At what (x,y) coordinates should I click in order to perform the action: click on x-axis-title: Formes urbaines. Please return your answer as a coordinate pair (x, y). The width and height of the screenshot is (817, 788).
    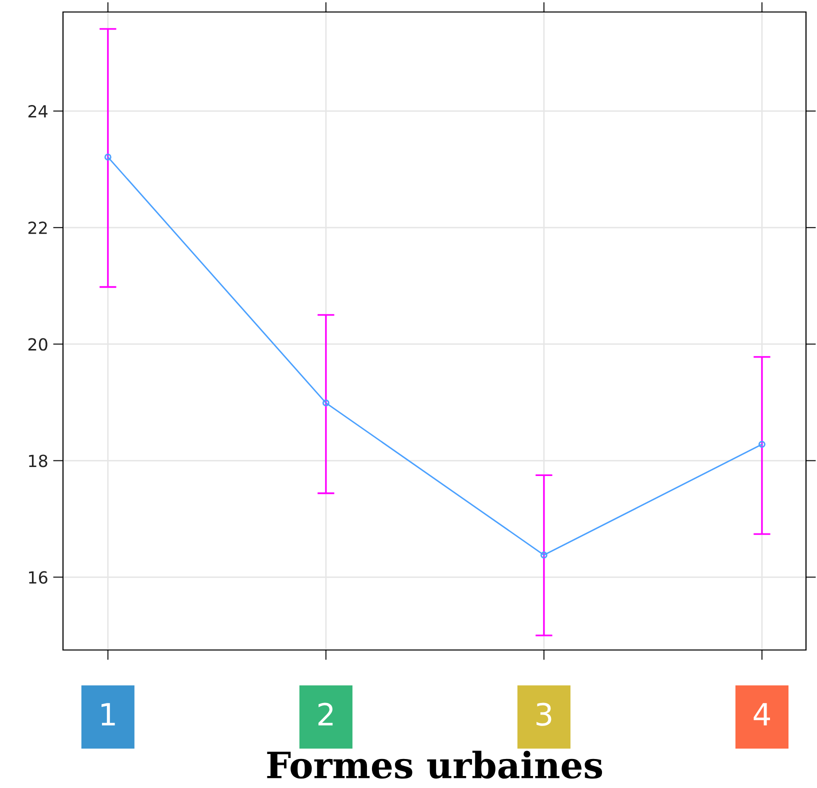
    Looking at the image, I should click on (434, 764).